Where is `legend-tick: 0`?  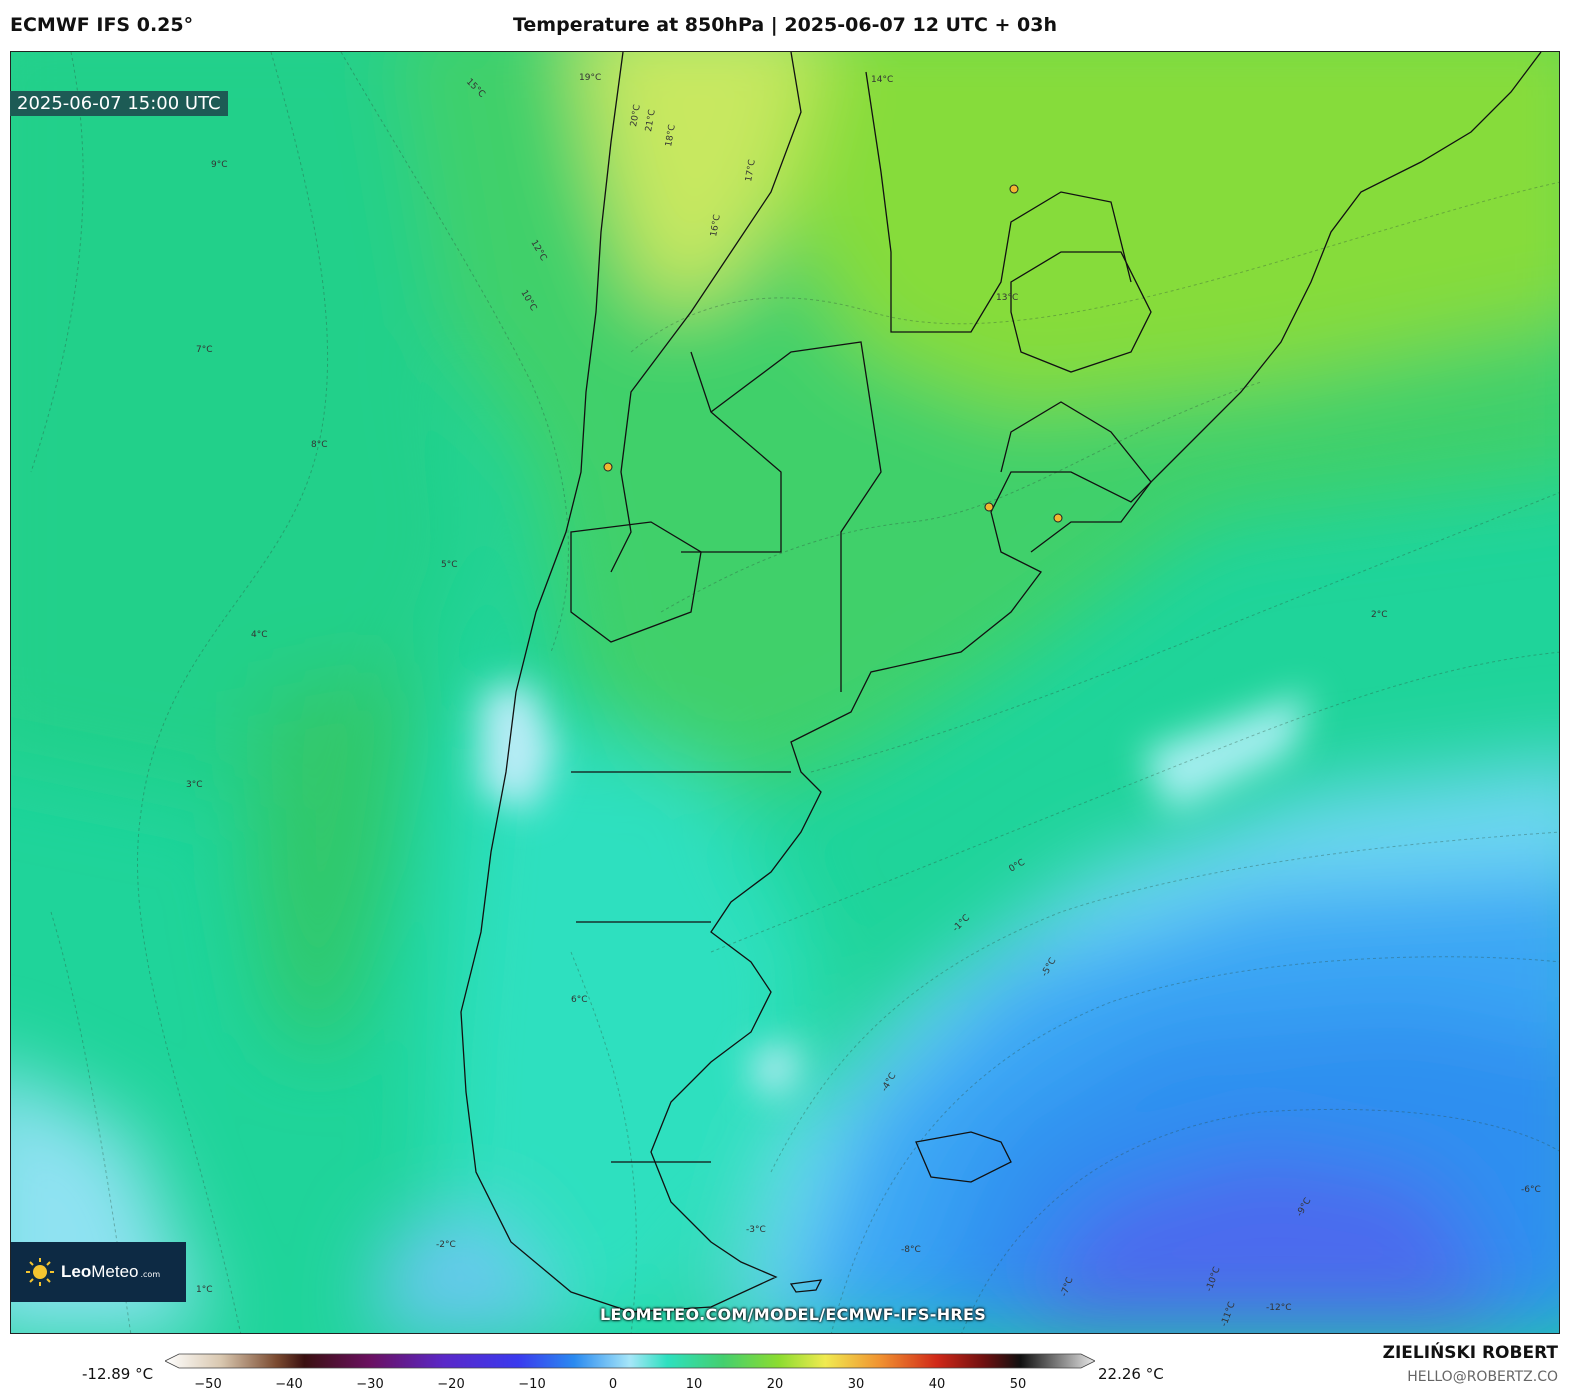 legend-tick: 0 is located at coordinates (613, 1384).